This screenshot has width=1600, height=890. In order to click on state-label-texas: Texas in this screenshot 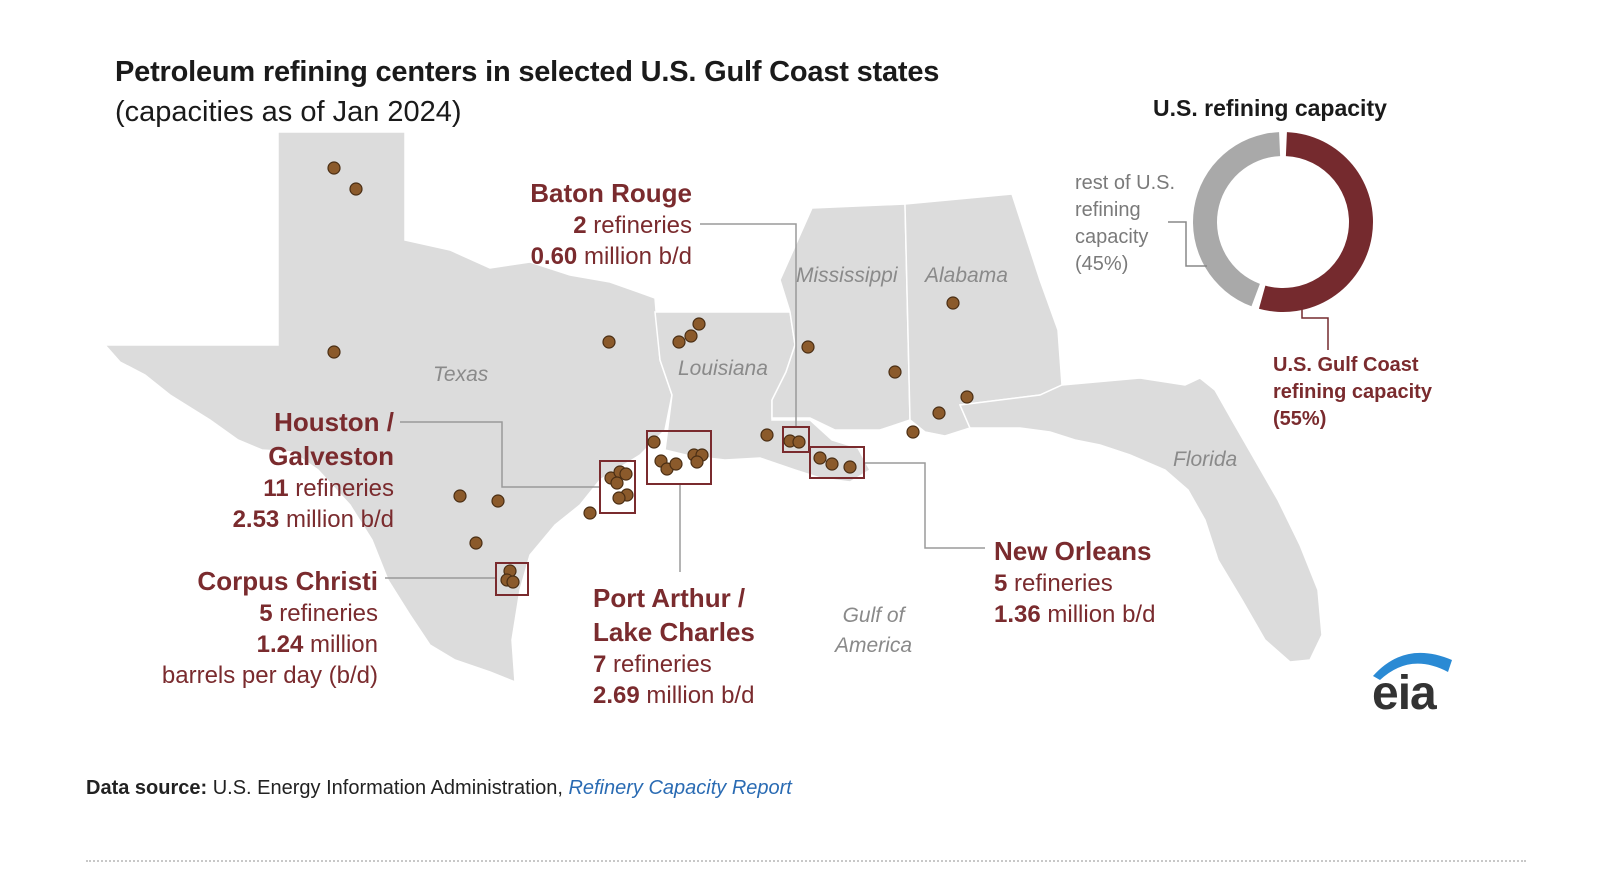, I will do `click(461, 374)`.